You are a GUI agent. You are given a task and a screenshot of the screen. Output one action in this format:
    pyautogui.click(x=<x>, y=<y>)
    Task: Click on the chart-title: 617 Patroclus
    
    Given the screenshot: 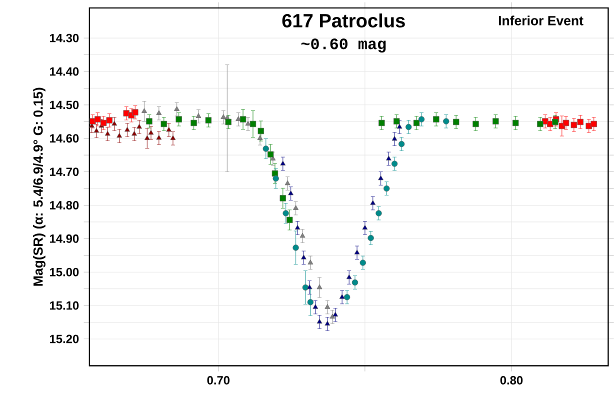 What is the action you would take?
    pyautogui.click(x=343, y=20)
    